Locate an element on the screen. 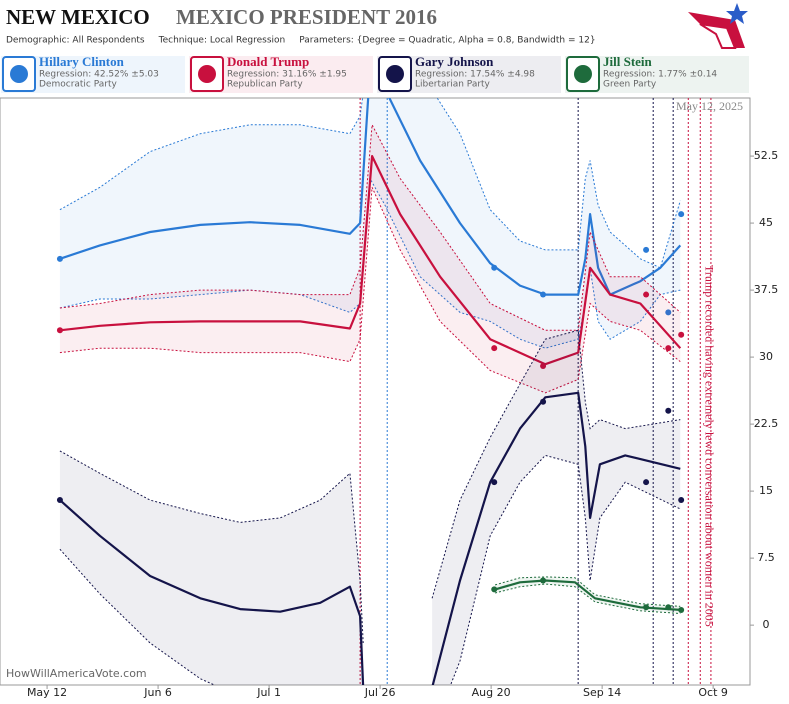  y-tick-label: 30 is located at coordinates (766, 356).